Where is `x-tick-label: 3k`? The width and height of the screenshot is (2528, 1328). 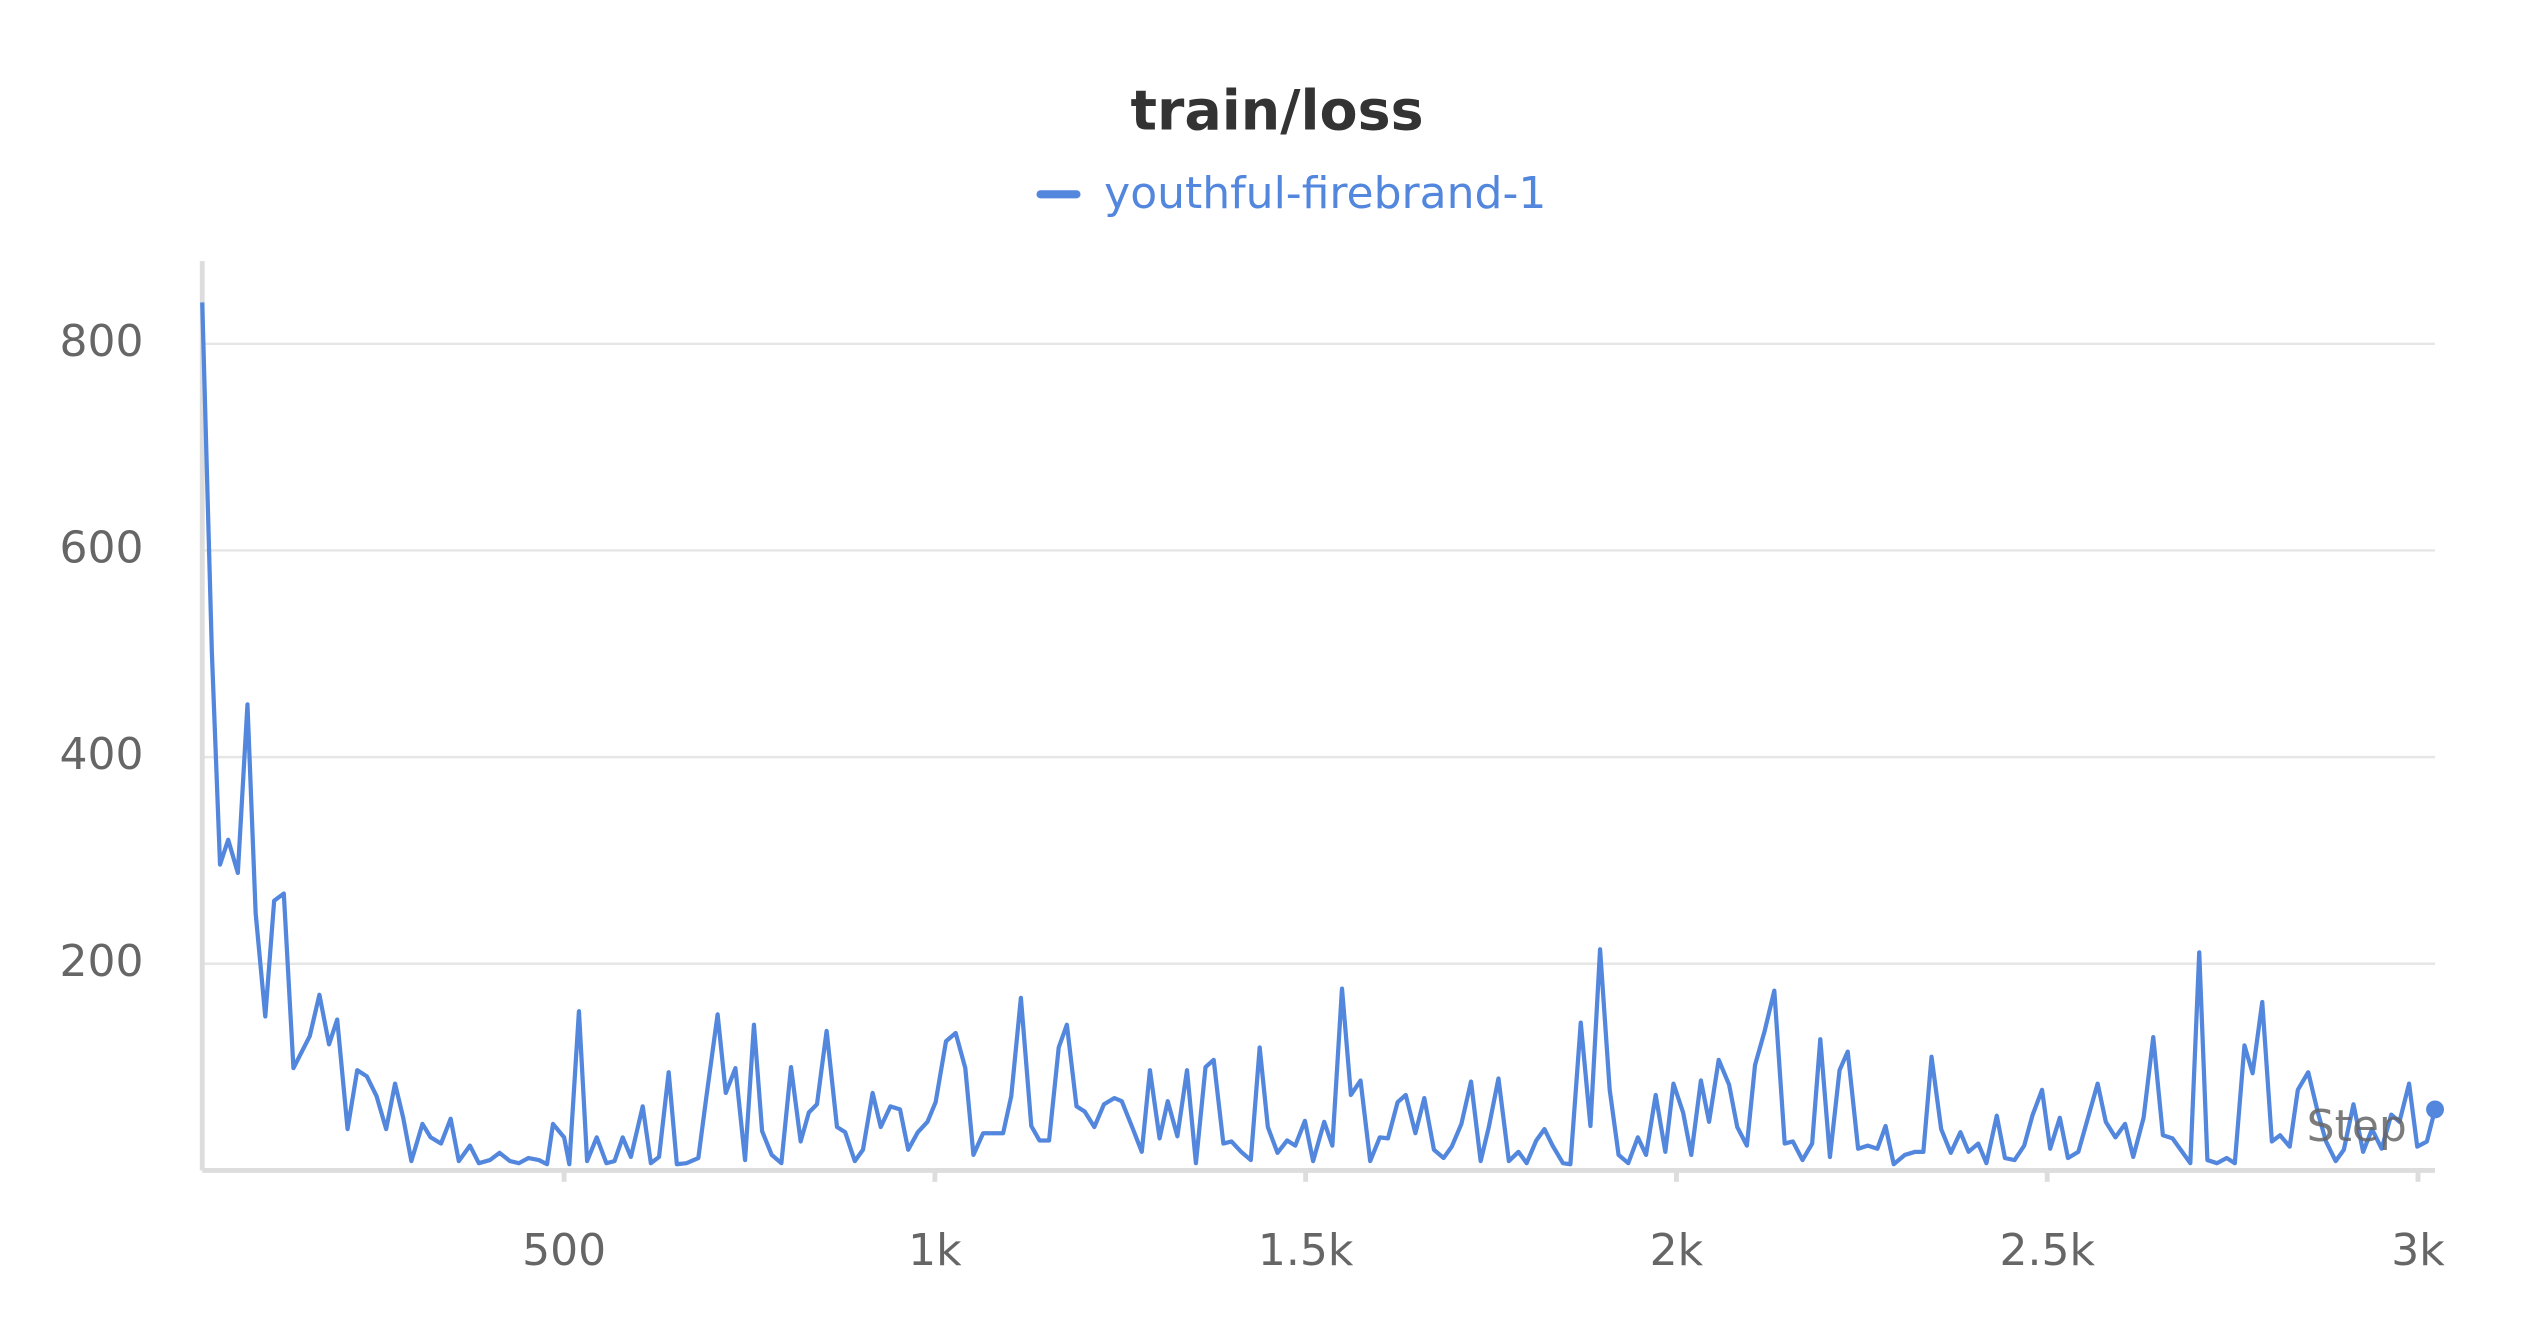
x-tick-label: 3k is located at coordinates (2418, 1250).